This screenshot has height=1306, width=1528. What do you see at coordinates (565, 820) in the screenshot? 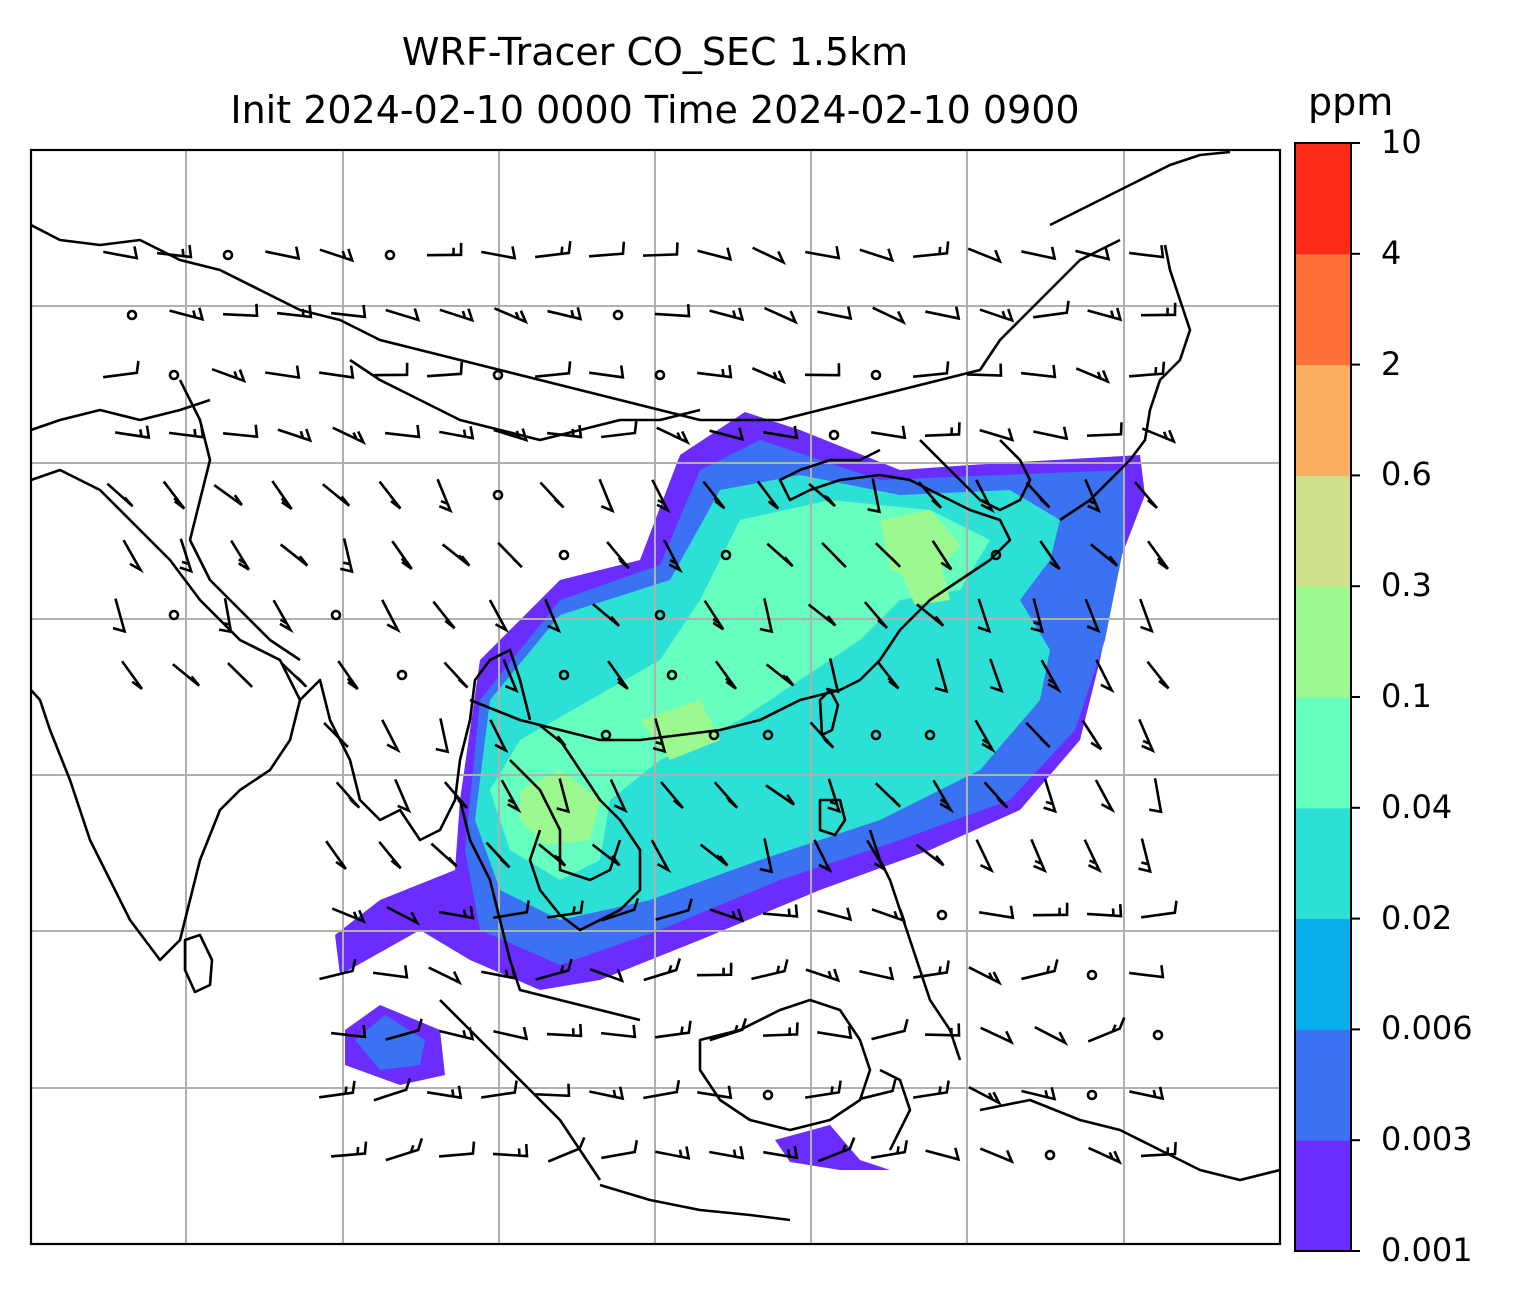
I see `border-laos-cambodia` at bounding box center [565, 820].